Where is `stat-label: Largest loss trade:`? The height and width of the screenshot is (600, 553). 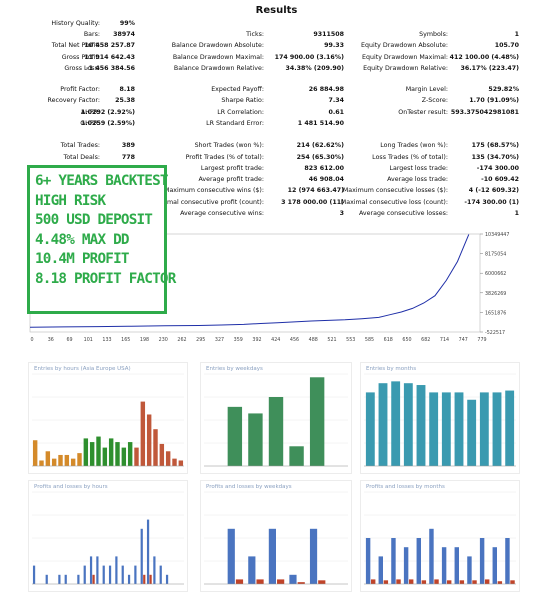
stat-label: Largest loss trade: is located at coordinates (418, 168).